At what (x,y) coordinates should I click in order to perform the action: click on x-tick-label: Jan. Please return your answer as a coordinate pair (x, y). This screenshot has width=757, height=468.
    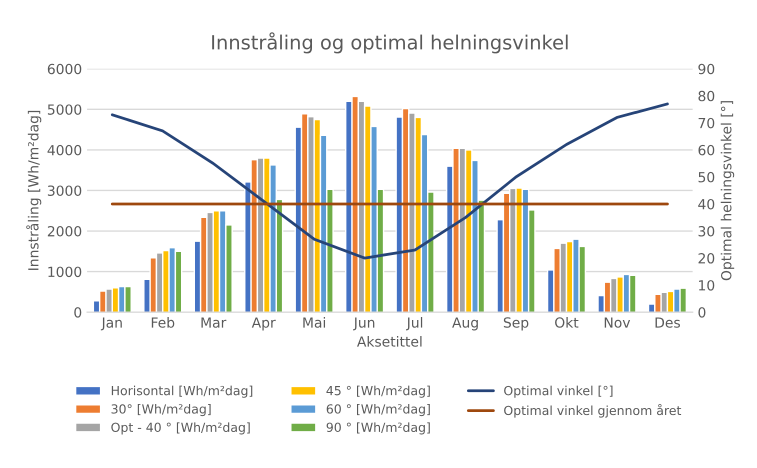
    Looking at the image, I should click on (111, 323).